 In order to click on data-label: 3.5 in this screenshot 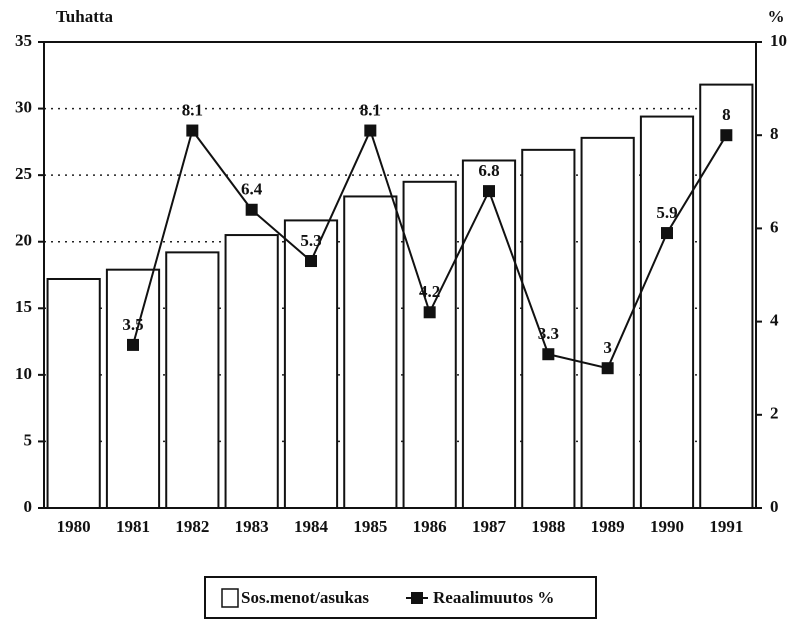, I will do `click(132, 324)`.